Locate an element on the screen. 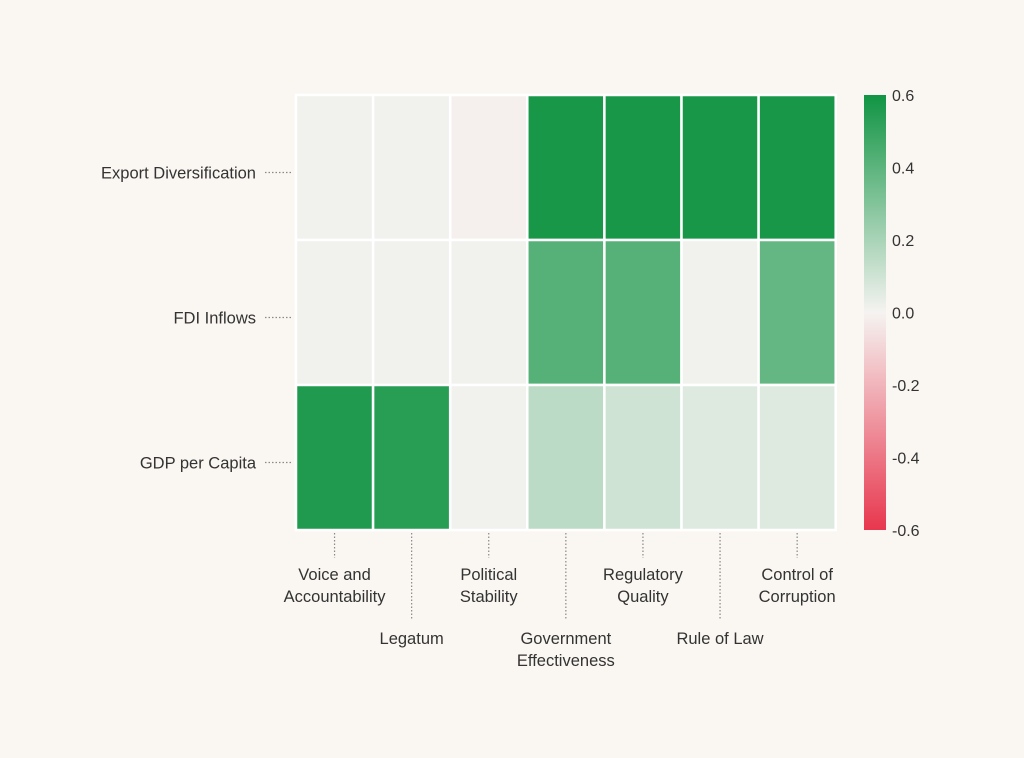 The image size is (1024, 758). column-label: Legatum is located at coordinates (412, 639).